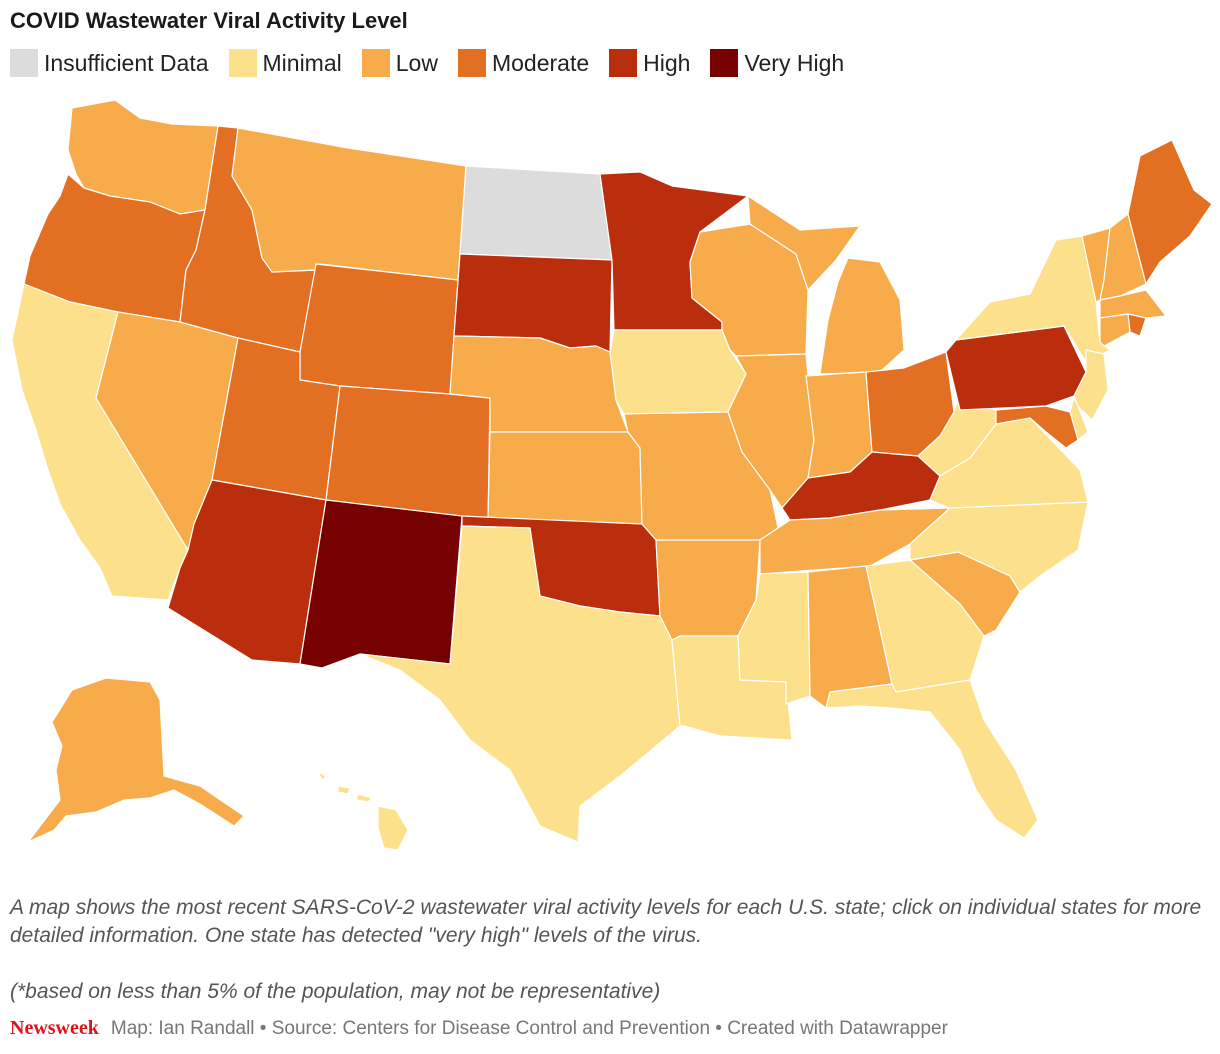 The width and height of the screenshot is (1220, 1054). I want to click on legend-label: Insufficient Data, so click(126, 62).